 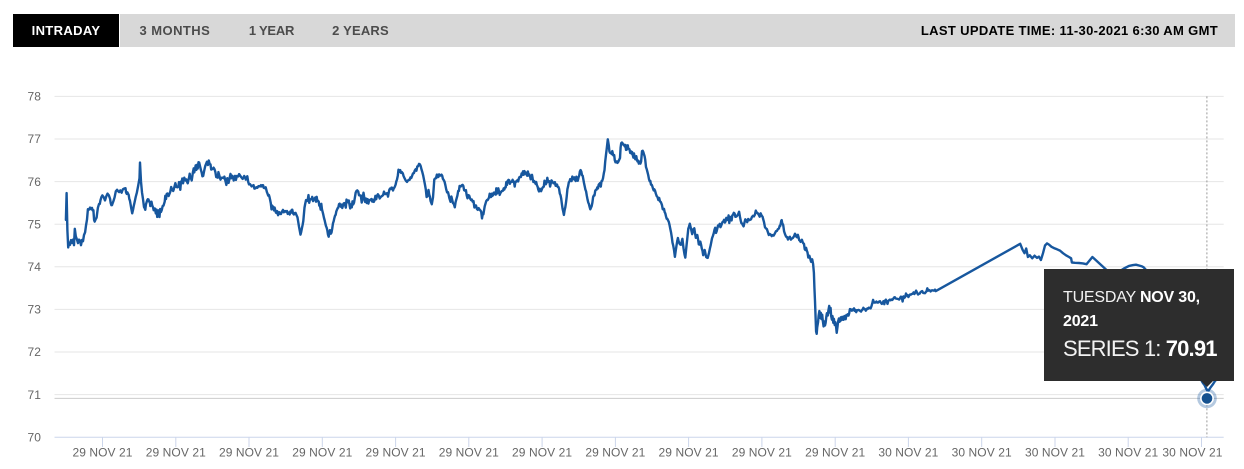 I want to click on svg-text: 70, so click(x=34, y=437).